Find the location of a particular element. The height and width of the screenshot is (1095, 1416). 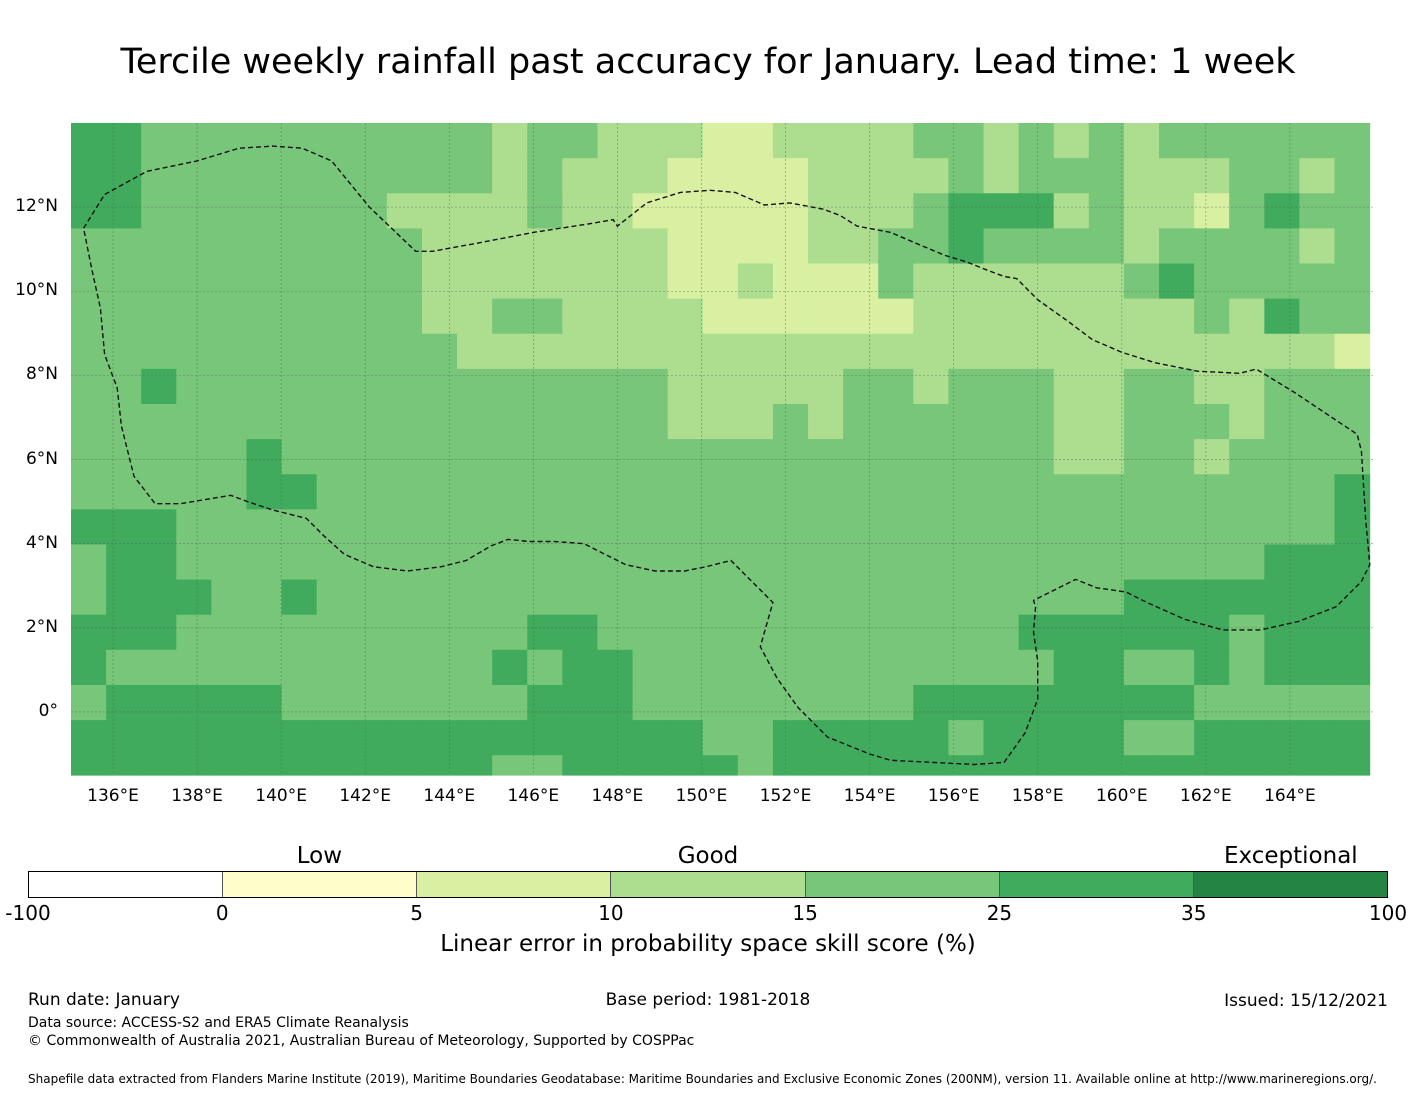

lon-tick-label: 142°E is located at coordinates (365, 796).